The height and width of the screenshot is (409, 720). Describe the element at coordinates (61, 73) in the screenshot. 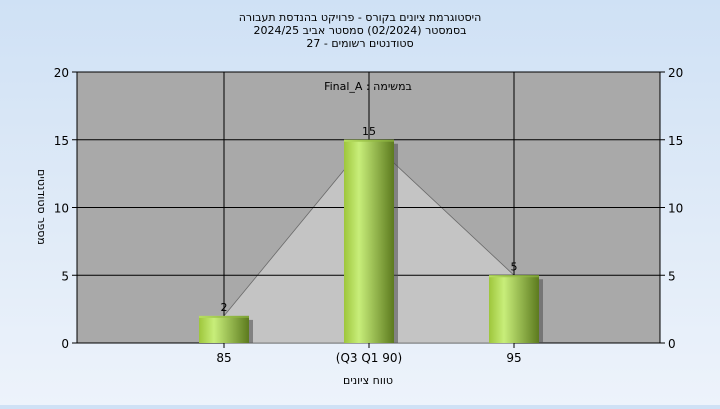

I see `y-tick-label-left-4: 20` at that location.